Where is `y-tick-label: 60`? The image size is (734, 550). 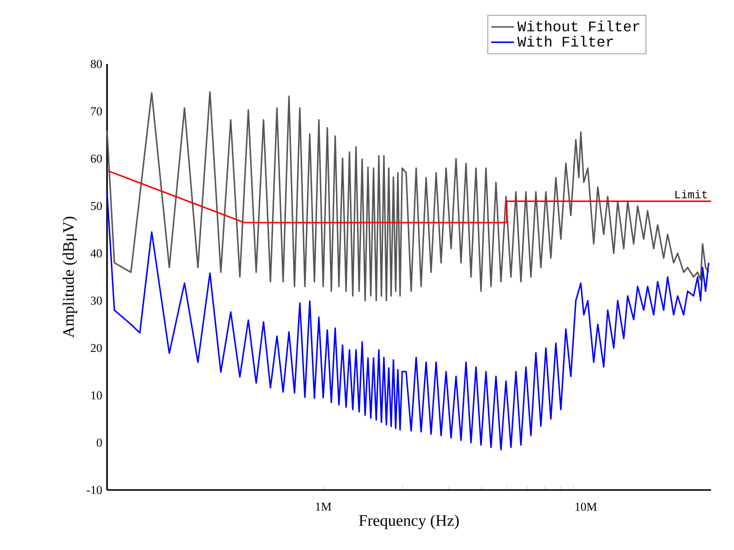 y-tick-label: 60 is located at coordinates (96, 158).